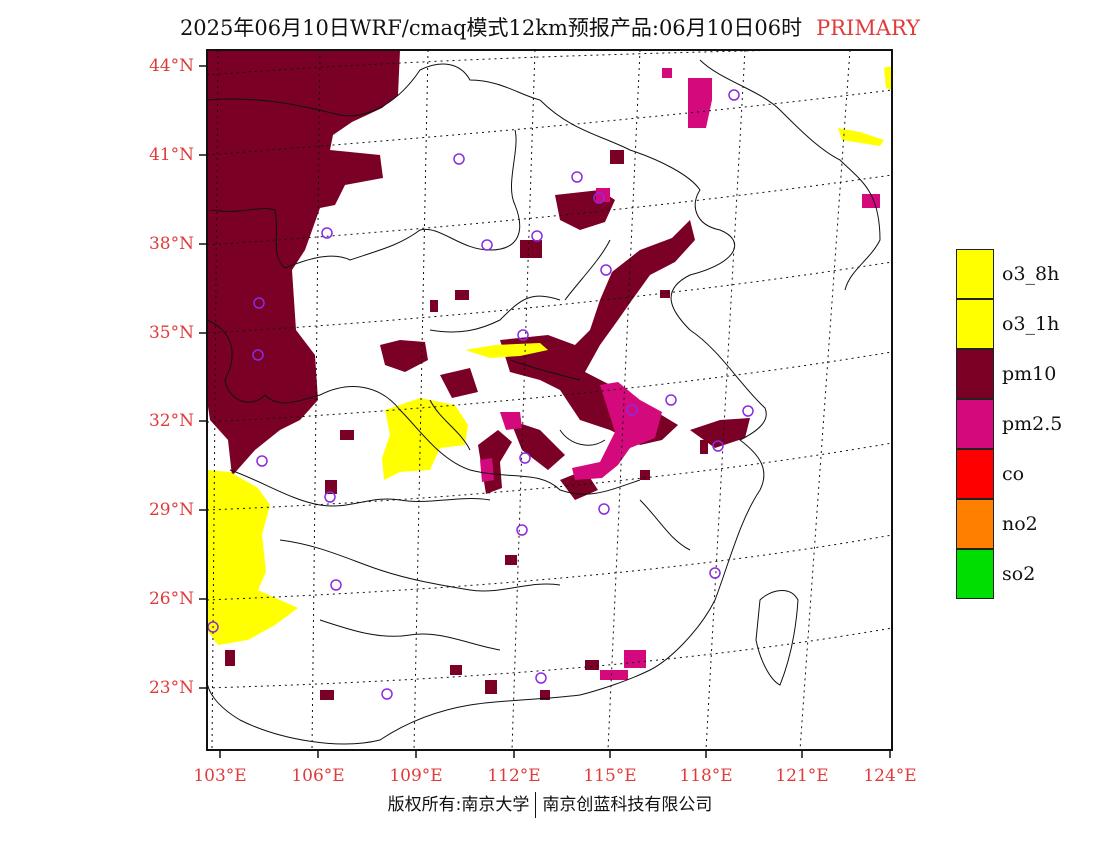 Image resolution: width=1100 pixels, height=850 pixels. Describe the element at coordinates (171, 333) in the screenshot. I see `lat-label-35: 35°N` at that location.